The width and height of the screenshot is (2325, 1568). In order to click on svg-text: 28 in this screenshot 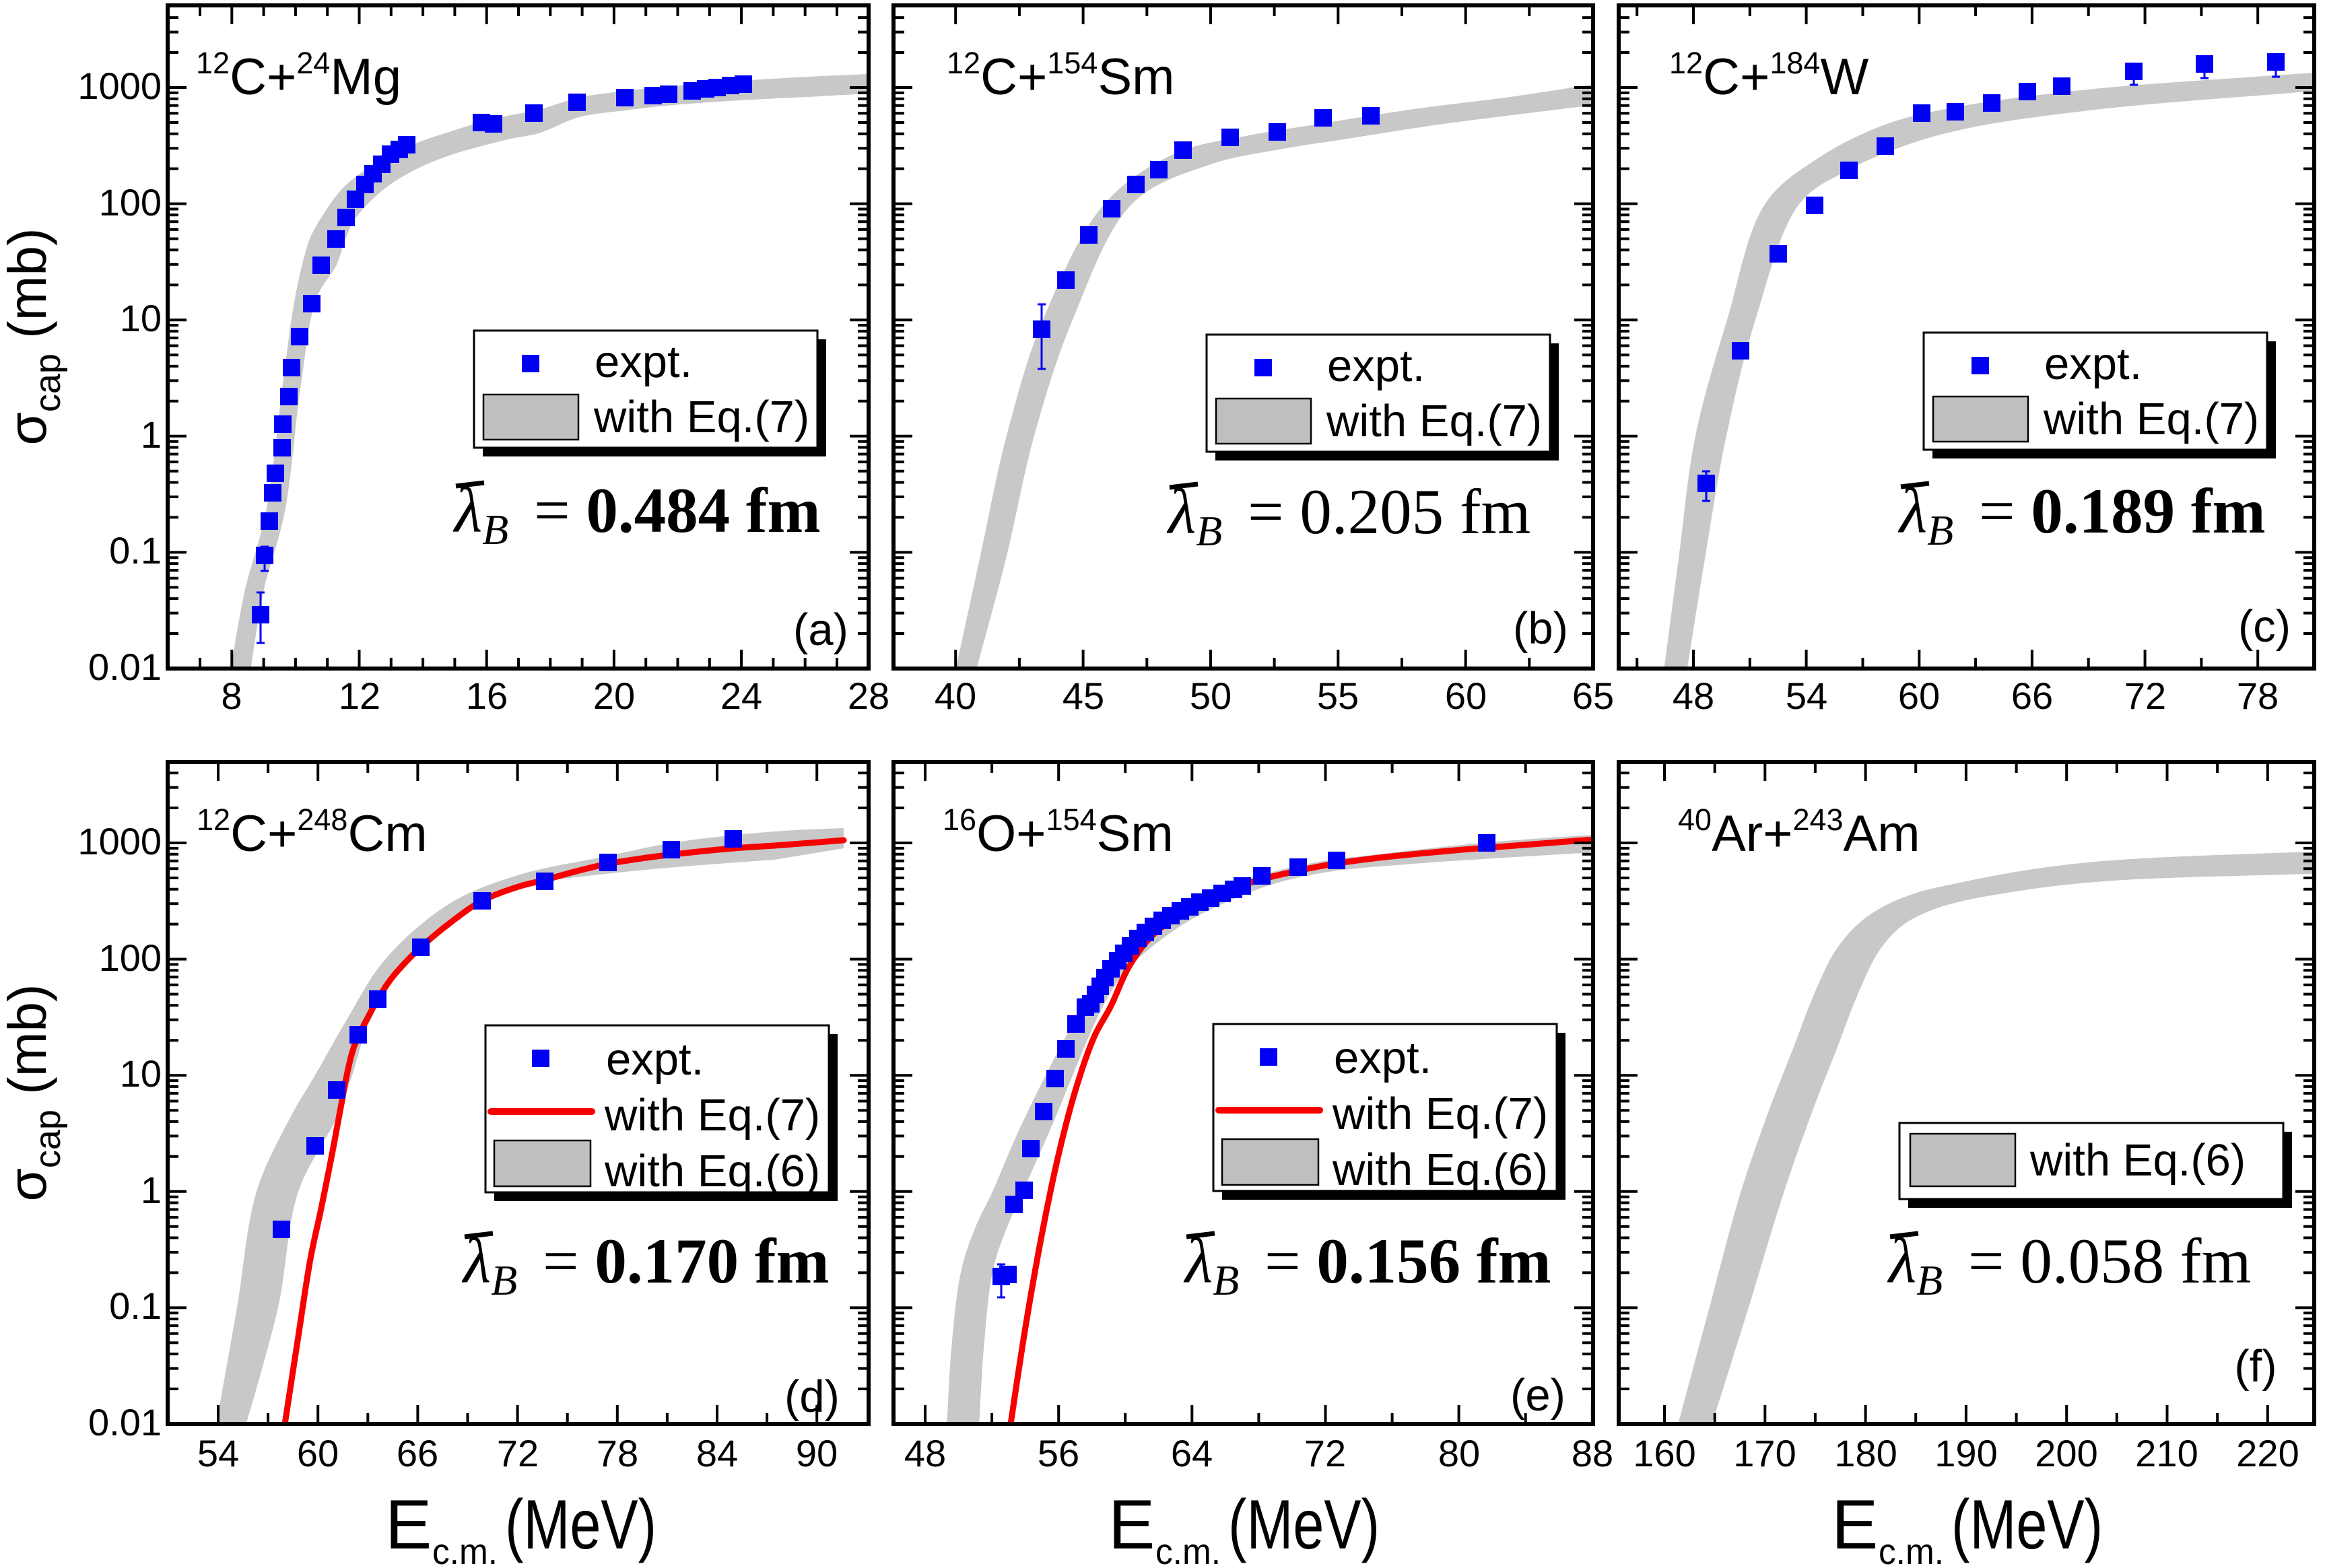, I will do `click(868, 696)`.